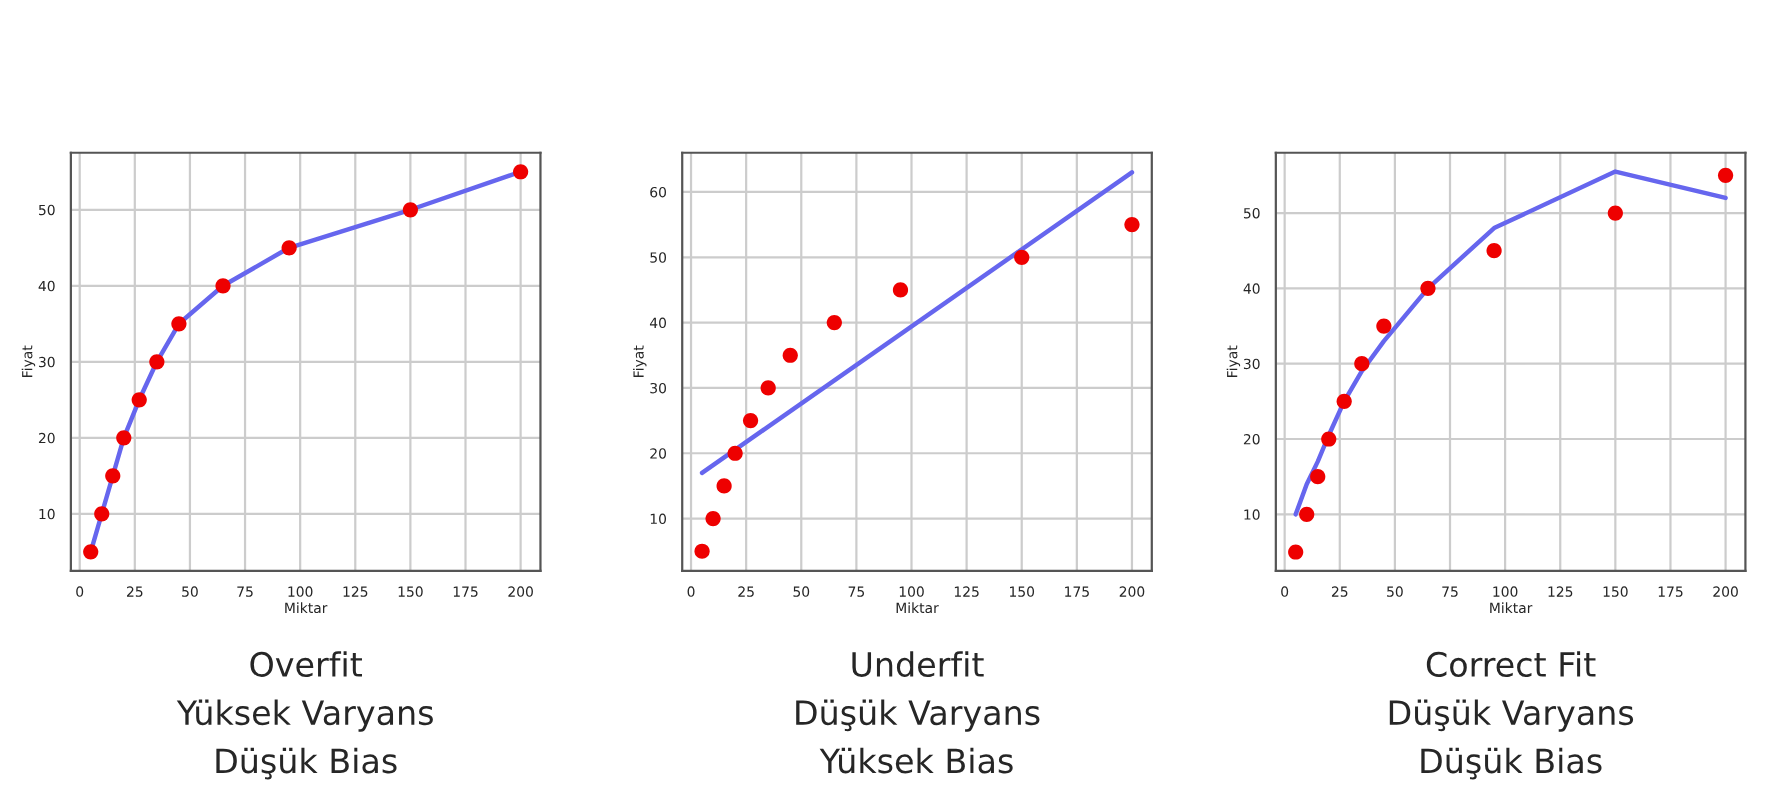 The height and width of the screenshot is (804, 1772). I want to click on text: Yüksek Varyans, so click(304, 715).